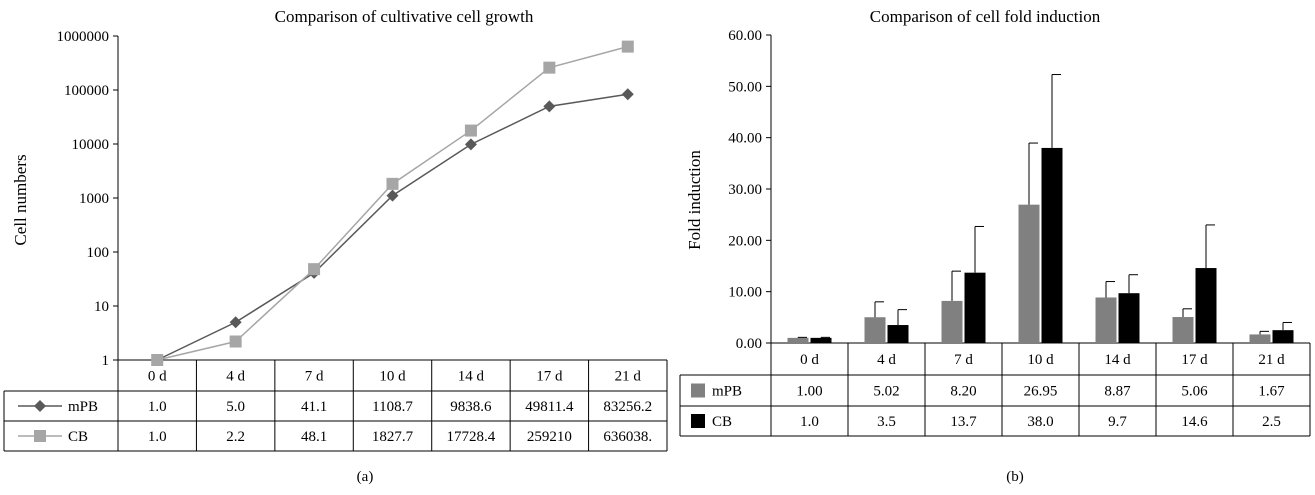  What do you see at coordinates (745, 36) in the screenshot?
I see `y-tick-label: 60.00` at bounding box center [745, 36].